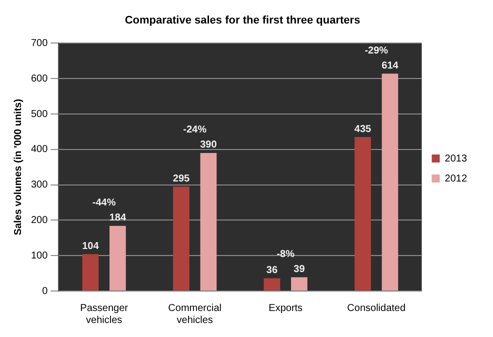  What do you see at coordinates (456, 158) in the screenshot?
I see `legend-label: 2013` at bounding box center [456, 158].